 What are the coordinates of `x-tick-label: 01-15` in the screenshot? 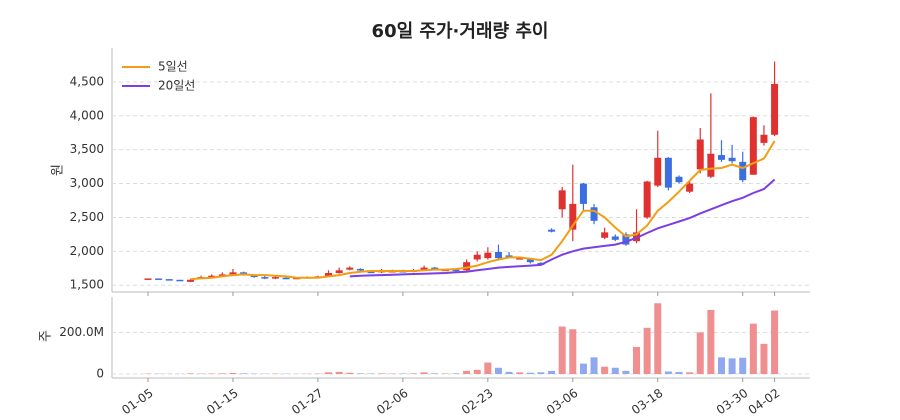 It's located at (222, 401).